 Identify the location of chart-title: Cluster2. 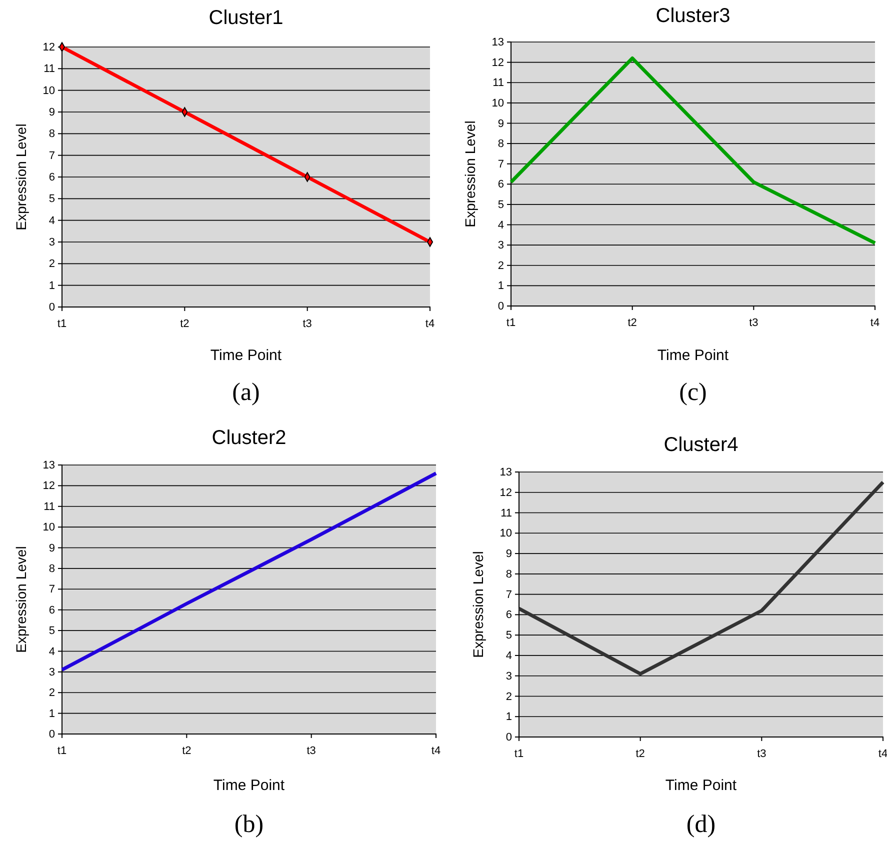
(249, 438).